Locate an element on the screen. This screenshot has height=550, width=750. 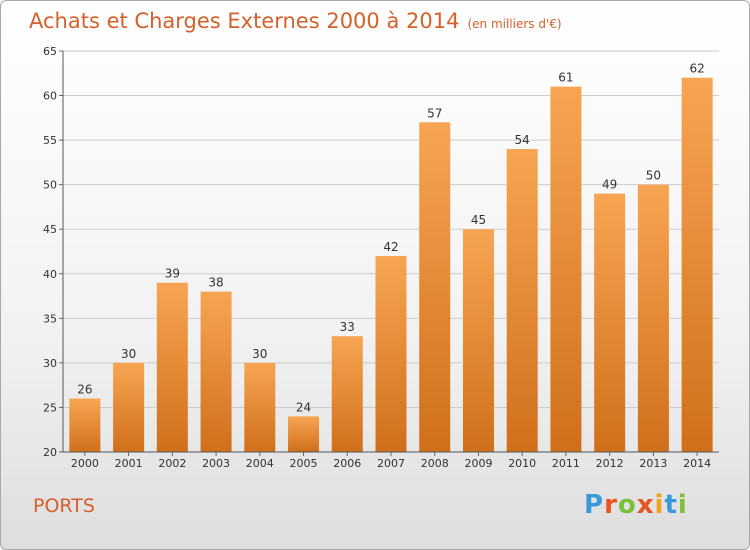
y-tick-label: 30 is located at coordinates (50, 363).